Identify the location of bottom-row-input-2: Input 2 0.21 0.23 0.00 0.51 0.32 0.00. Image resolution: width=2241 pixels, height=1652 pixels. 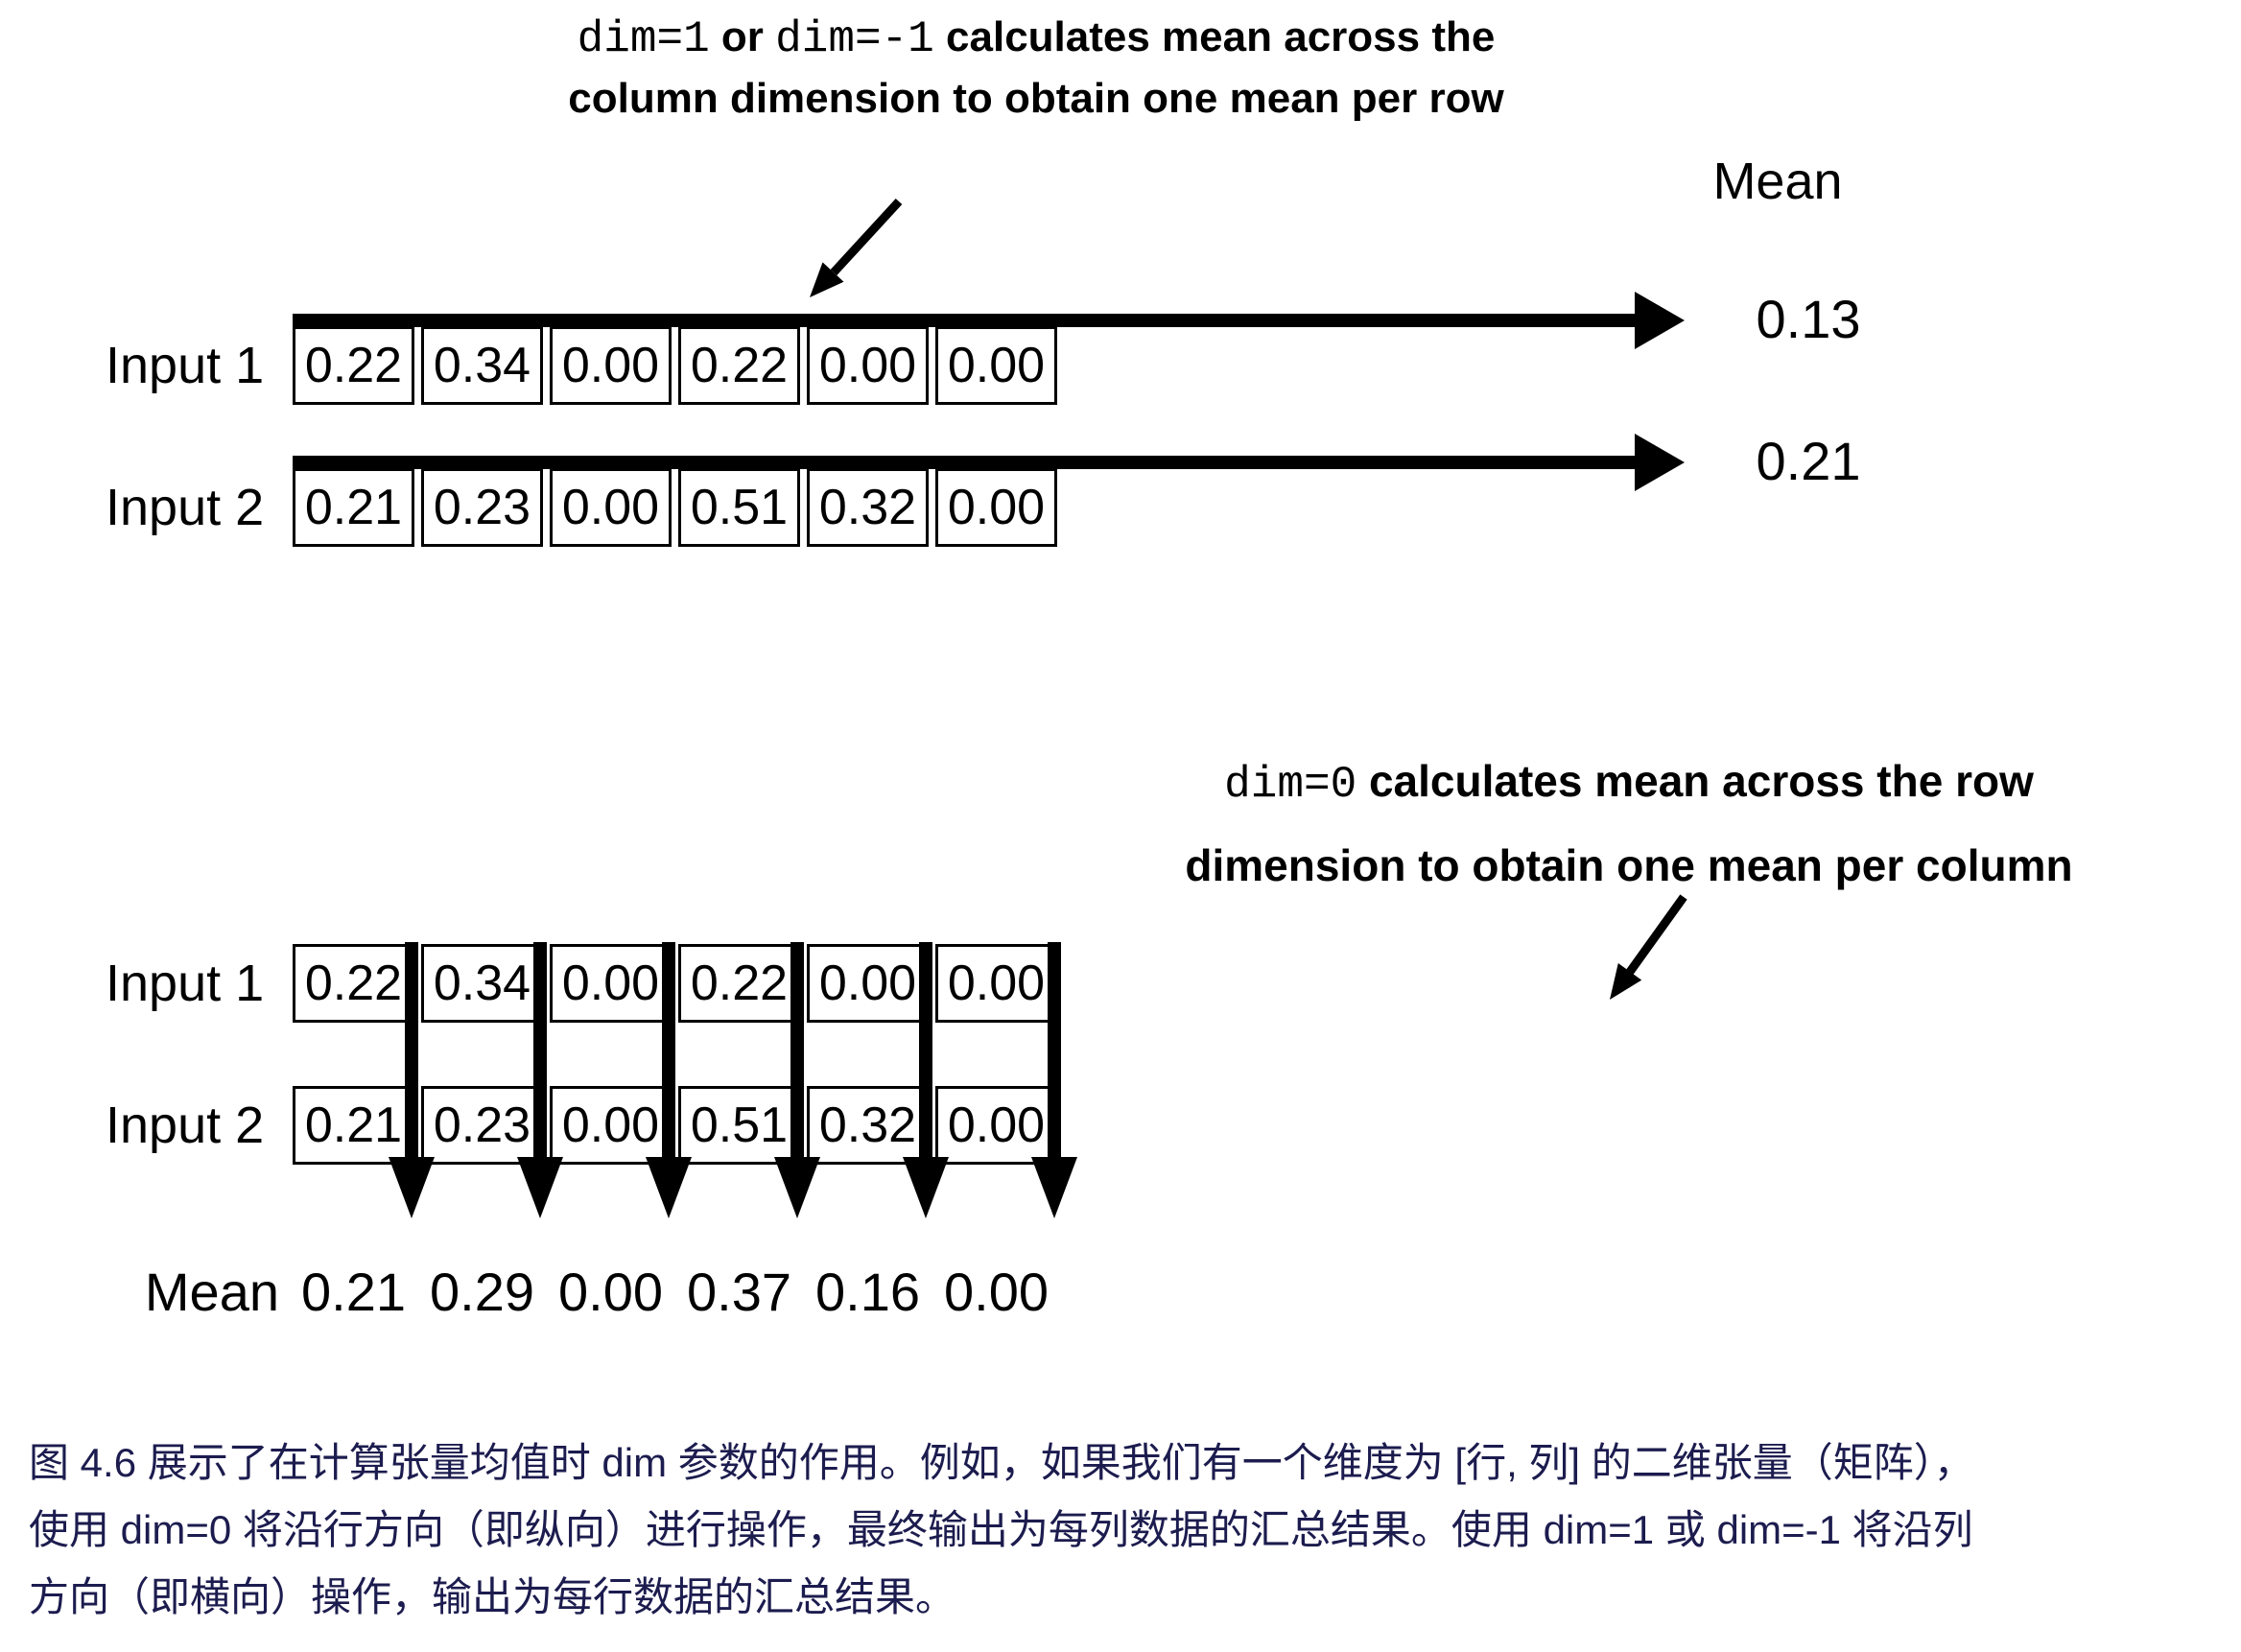
(1120, 1129).